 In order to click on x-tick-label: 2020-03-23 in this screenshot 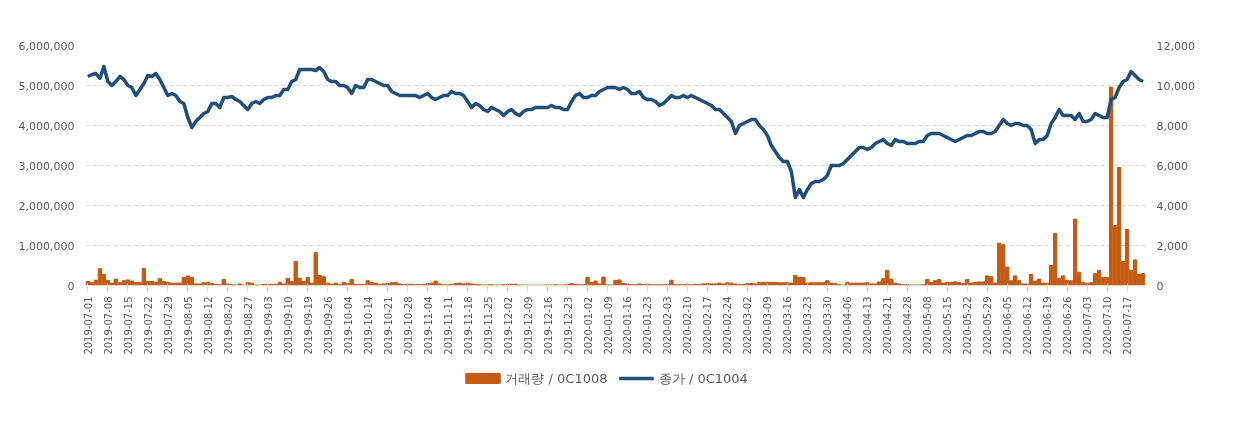, I will do `click(808, 325)`.